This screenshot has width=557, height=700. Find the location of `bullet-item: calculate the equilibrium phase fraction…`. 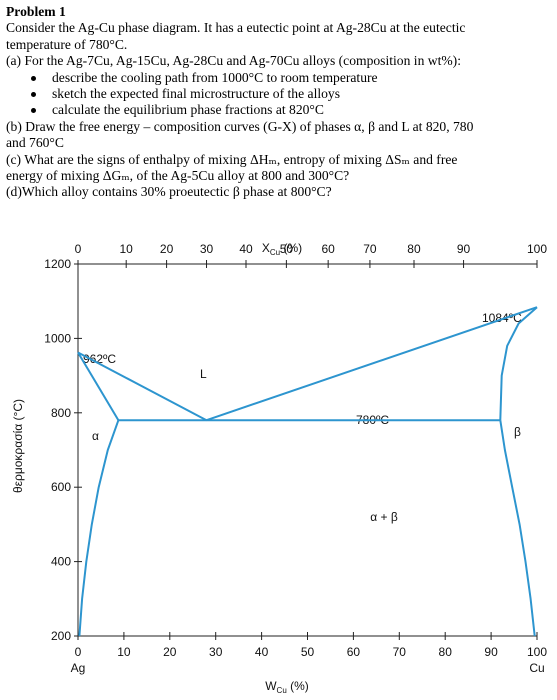

bullet-item: calculate the equilibrium phase fraction… is located at coordinates (280, 110).